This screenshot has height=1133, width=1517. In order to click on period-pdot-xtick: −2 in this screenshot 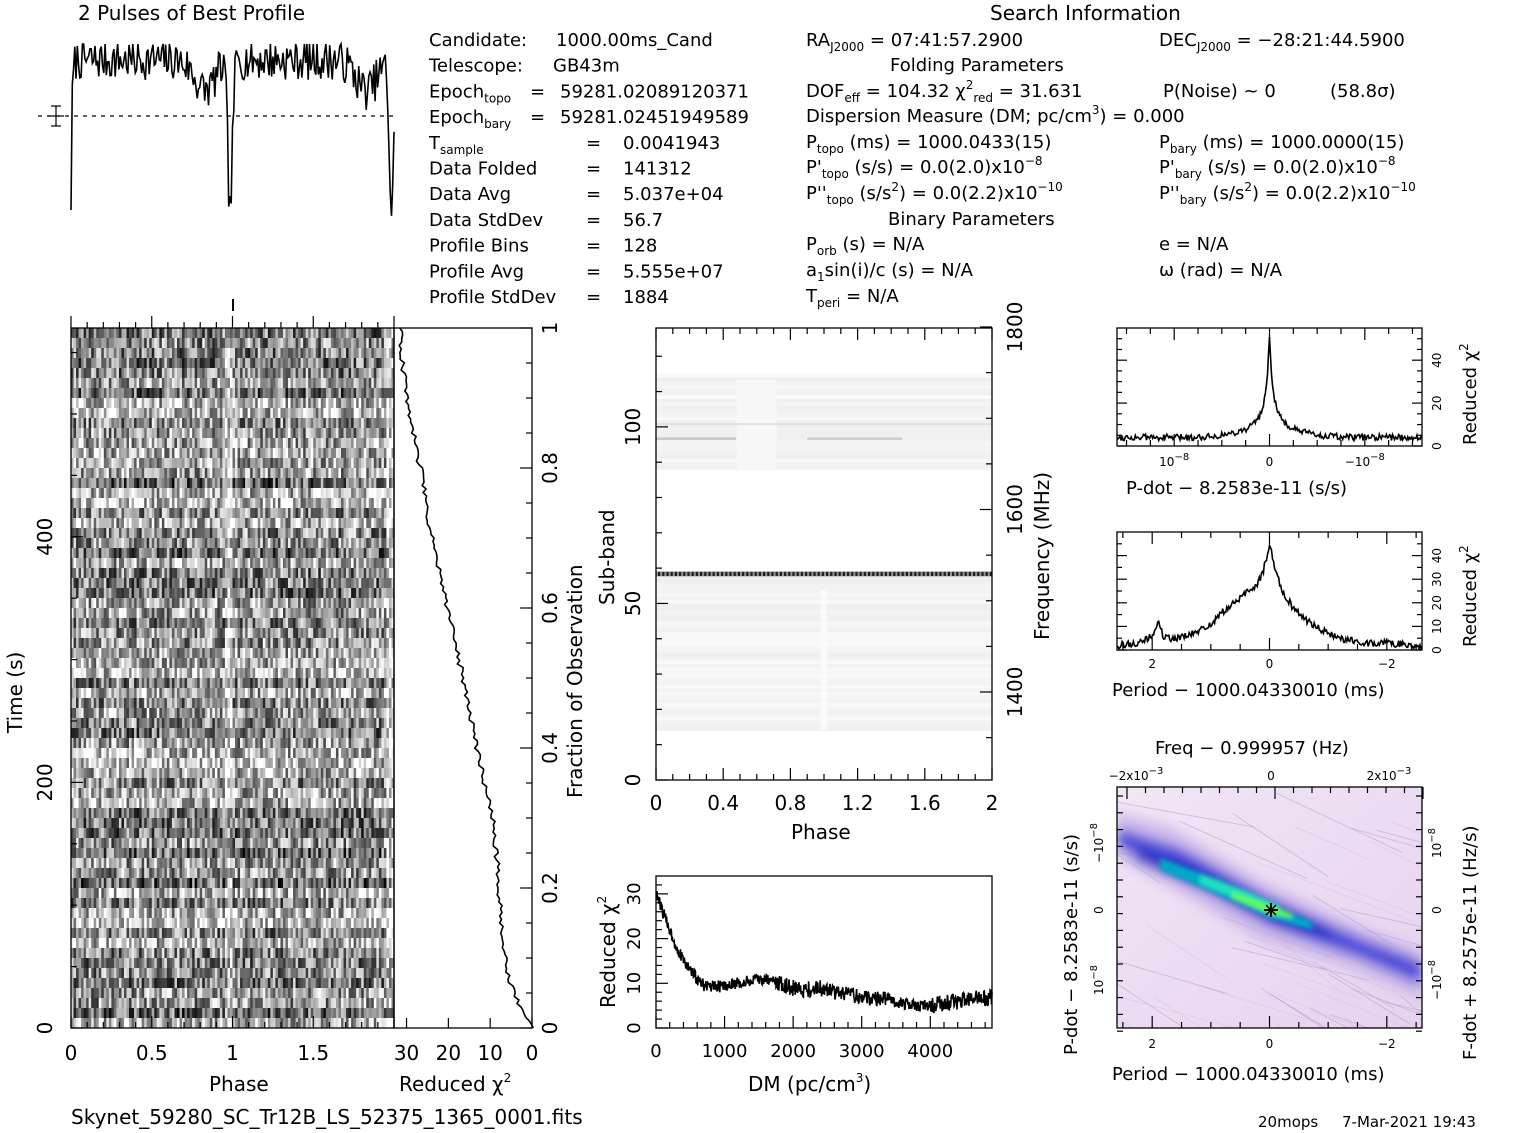, I will do `click(1387, 1044)`.